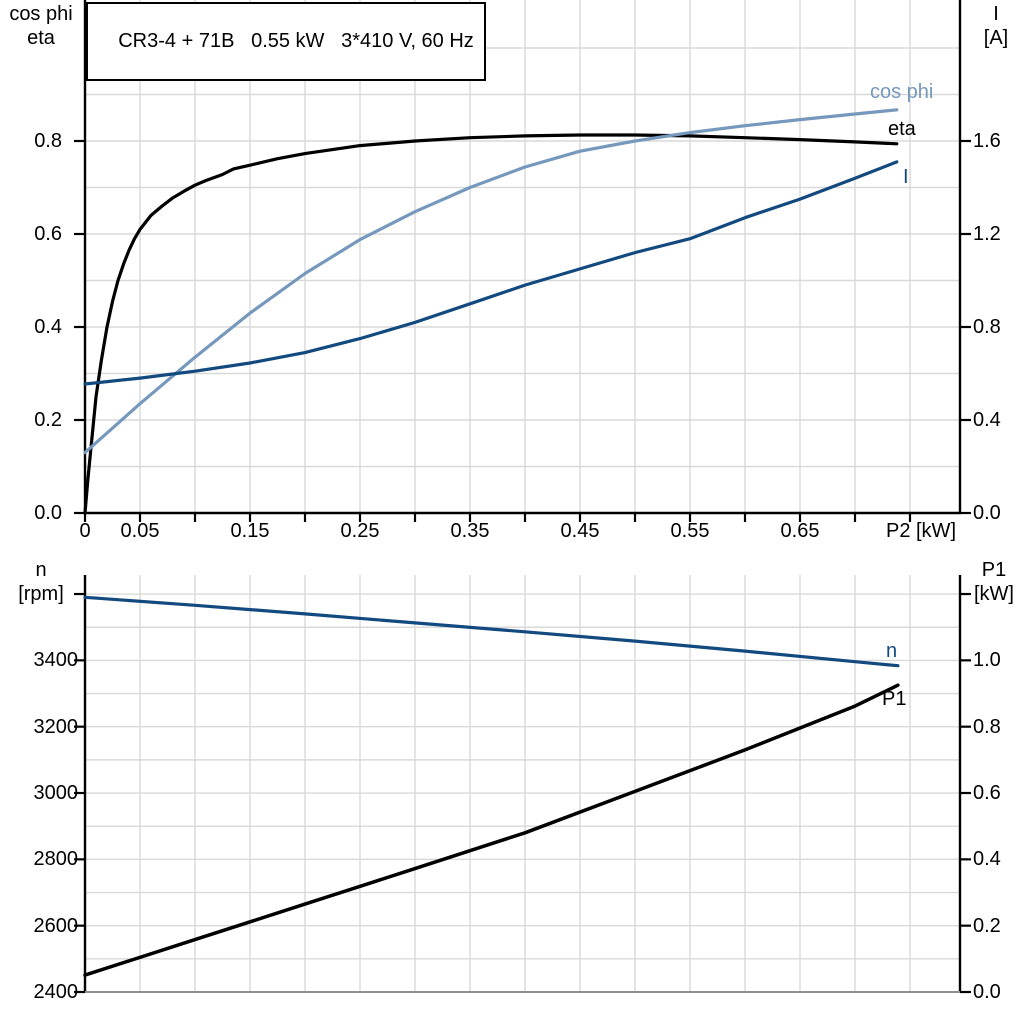  I want to click on y-tick-label: 3200, so click(56, 727).